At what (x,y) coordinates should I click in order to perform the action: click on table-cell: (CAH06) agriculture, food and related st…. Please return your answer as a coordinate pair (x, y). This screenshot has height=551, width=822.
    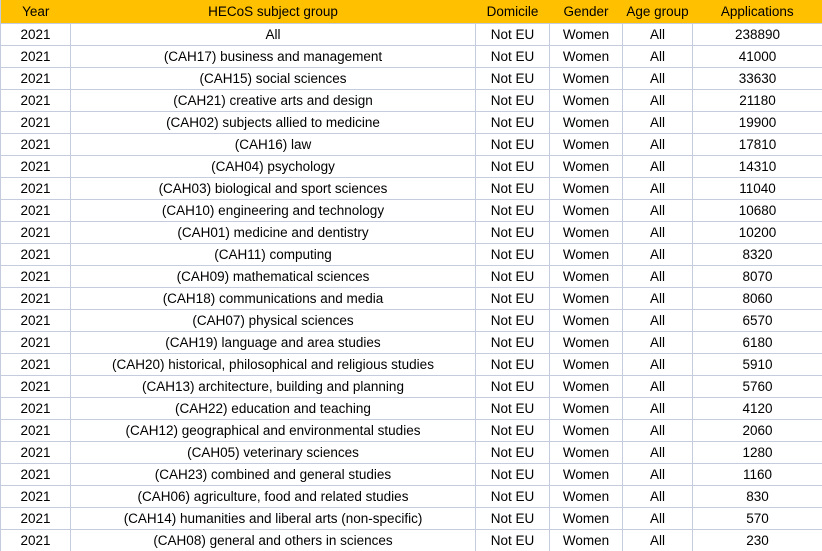
    Looking at the image, I should click on (273, 496).